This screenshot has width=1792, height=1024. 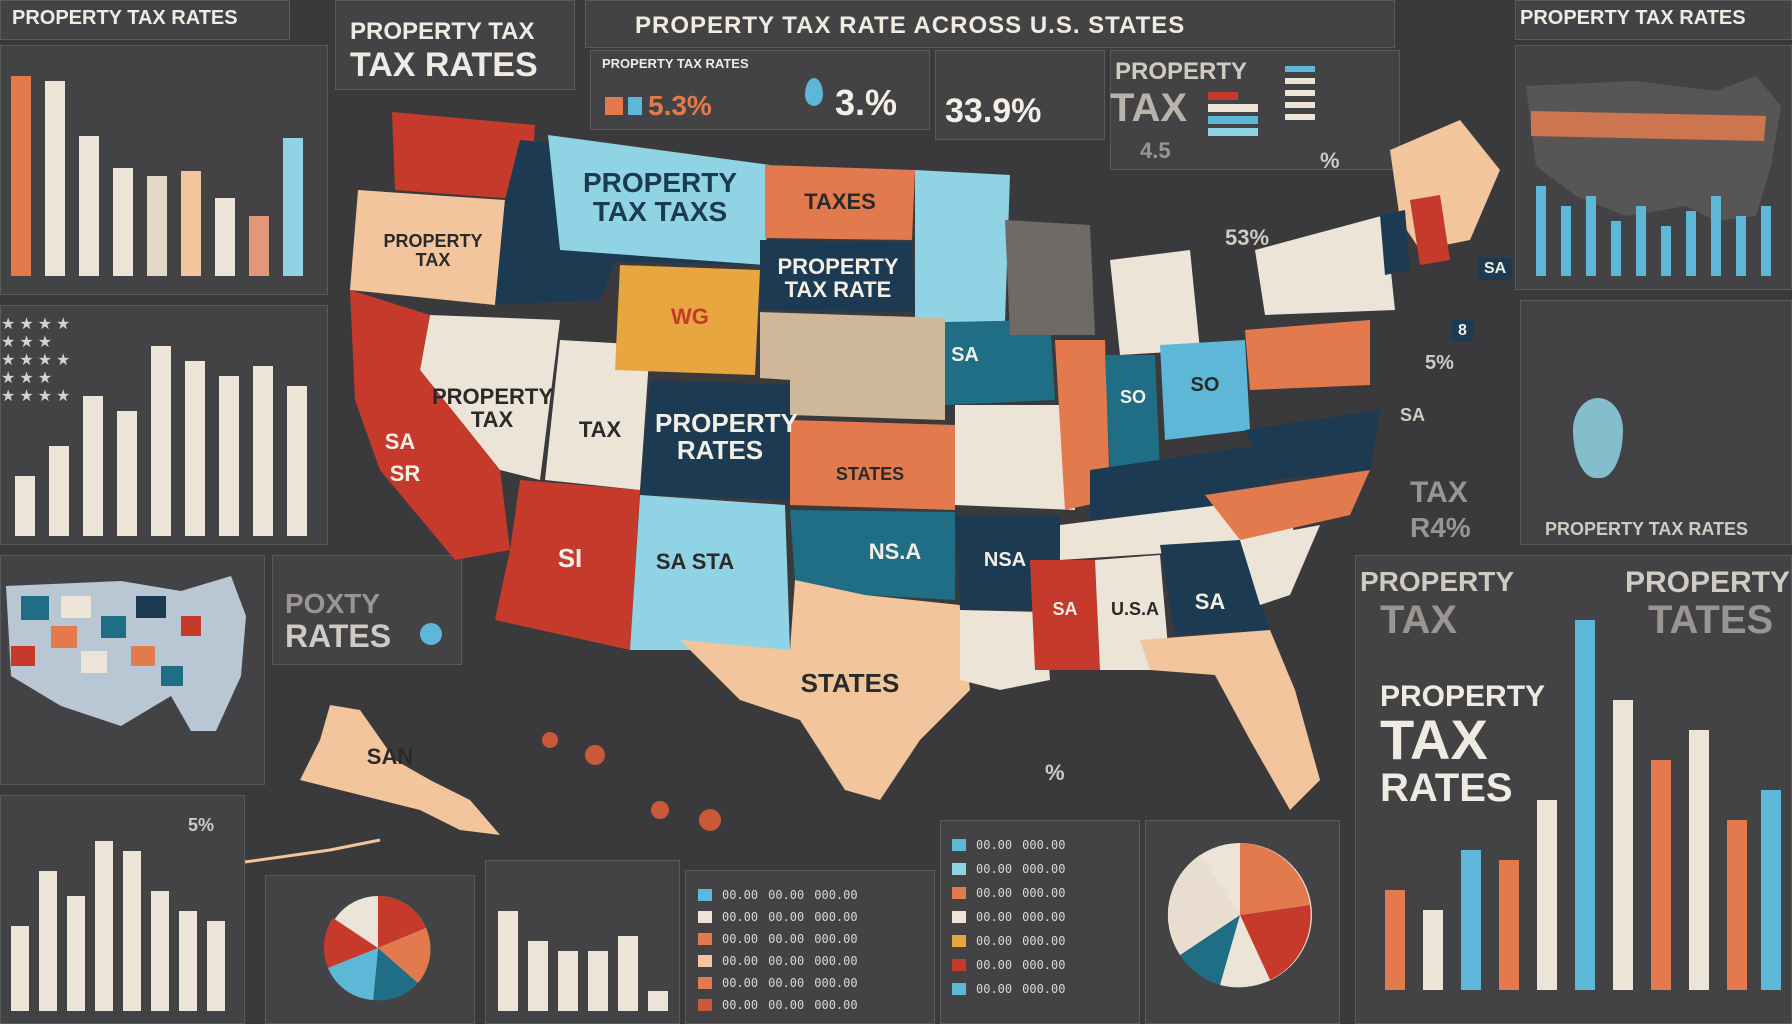 What do you see at coordinates (1463, 696) in the screenshot?
I see `right-big-property: PROPERTY` at bounding box center [1463, 696].